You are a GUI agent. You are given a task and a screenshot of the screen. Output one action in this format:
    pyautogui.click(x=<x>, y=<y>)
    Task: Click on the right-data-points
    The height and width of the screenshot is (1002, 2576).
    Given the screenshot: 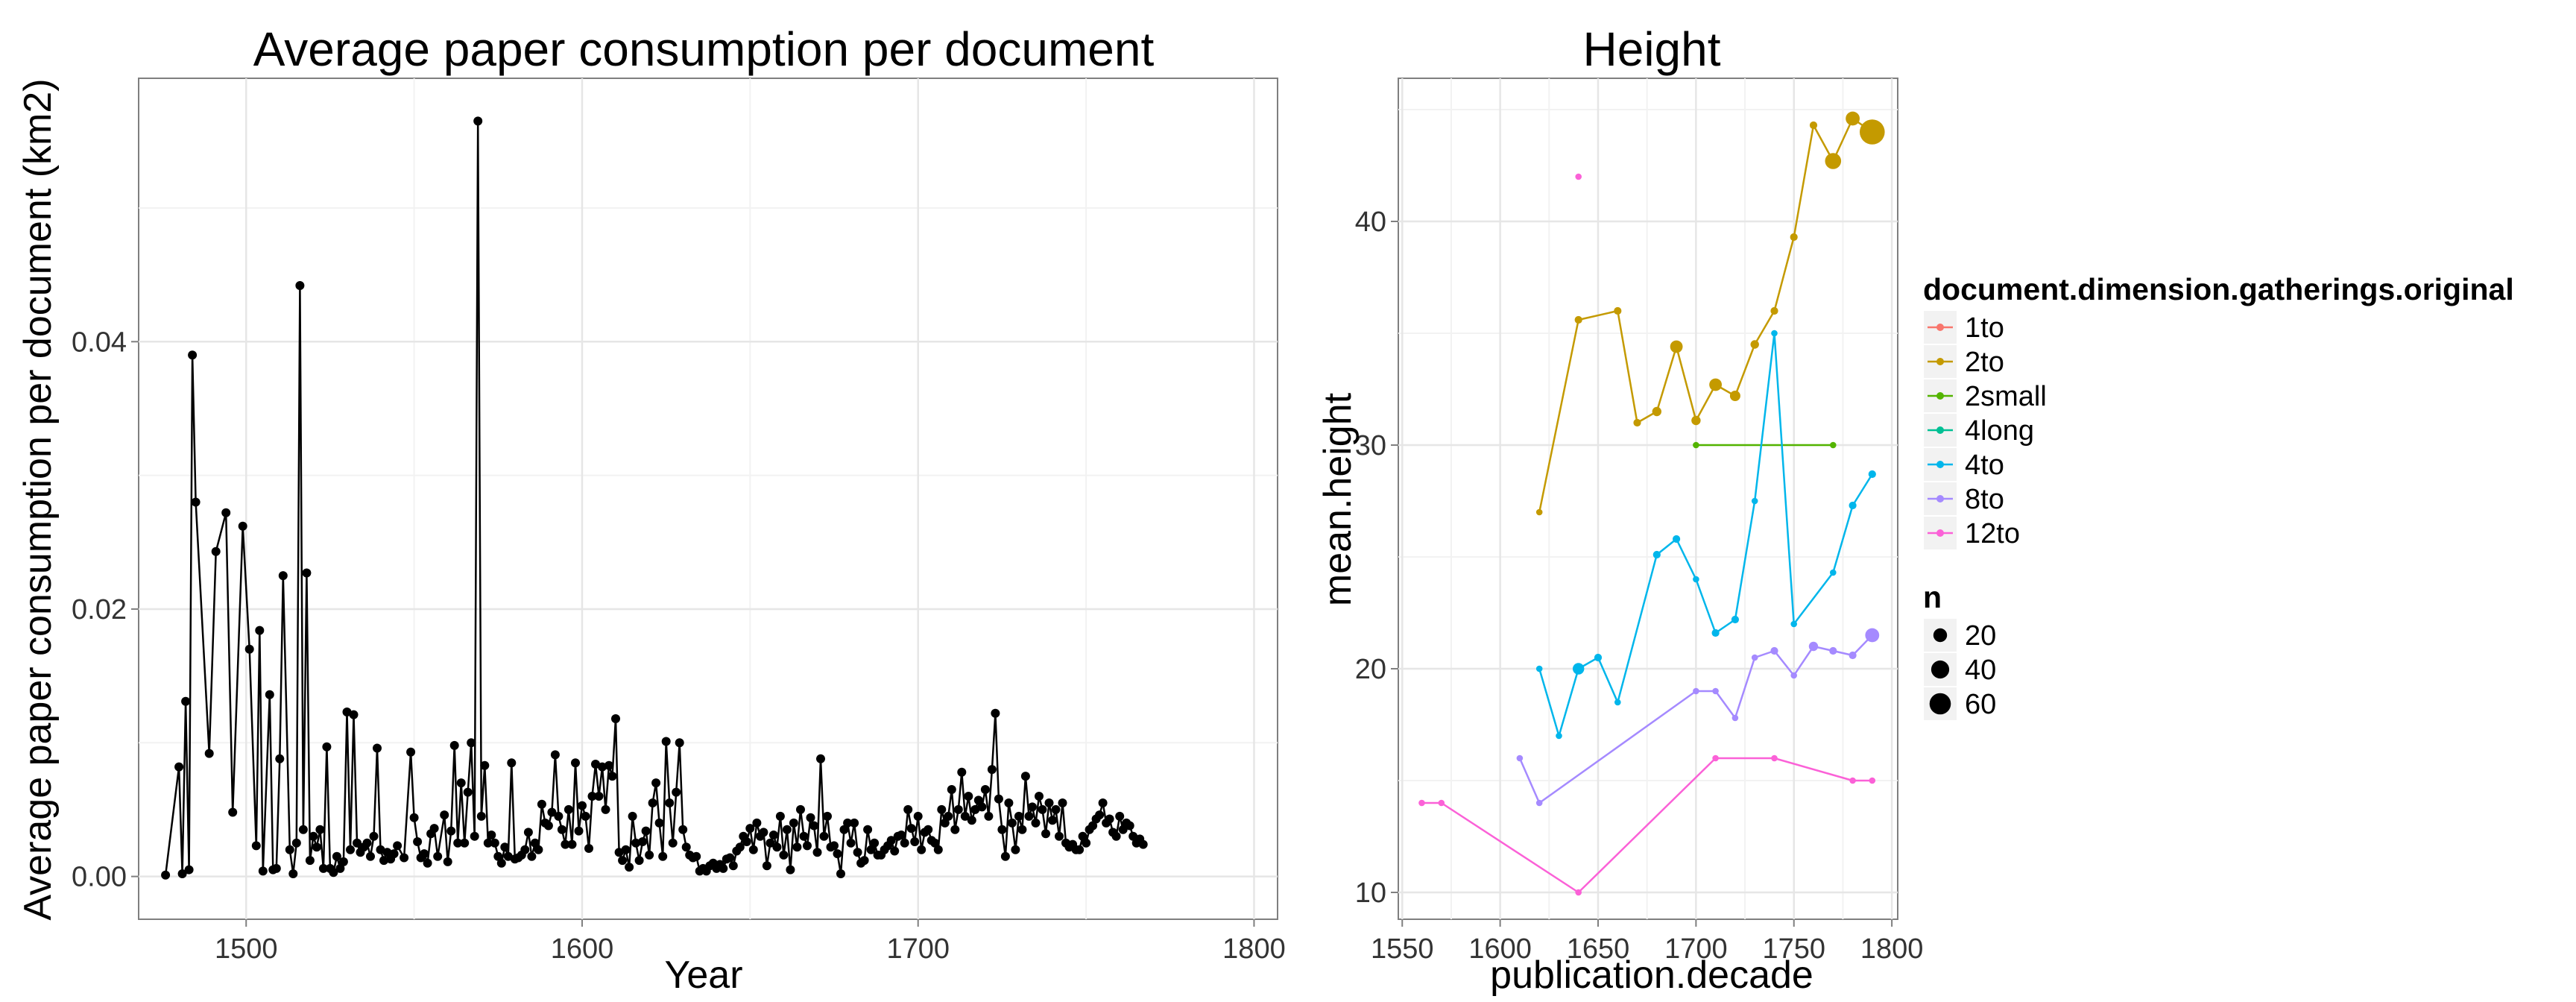 What is the action you would take?
    pyautogui.click(x=1652, y=503)
    